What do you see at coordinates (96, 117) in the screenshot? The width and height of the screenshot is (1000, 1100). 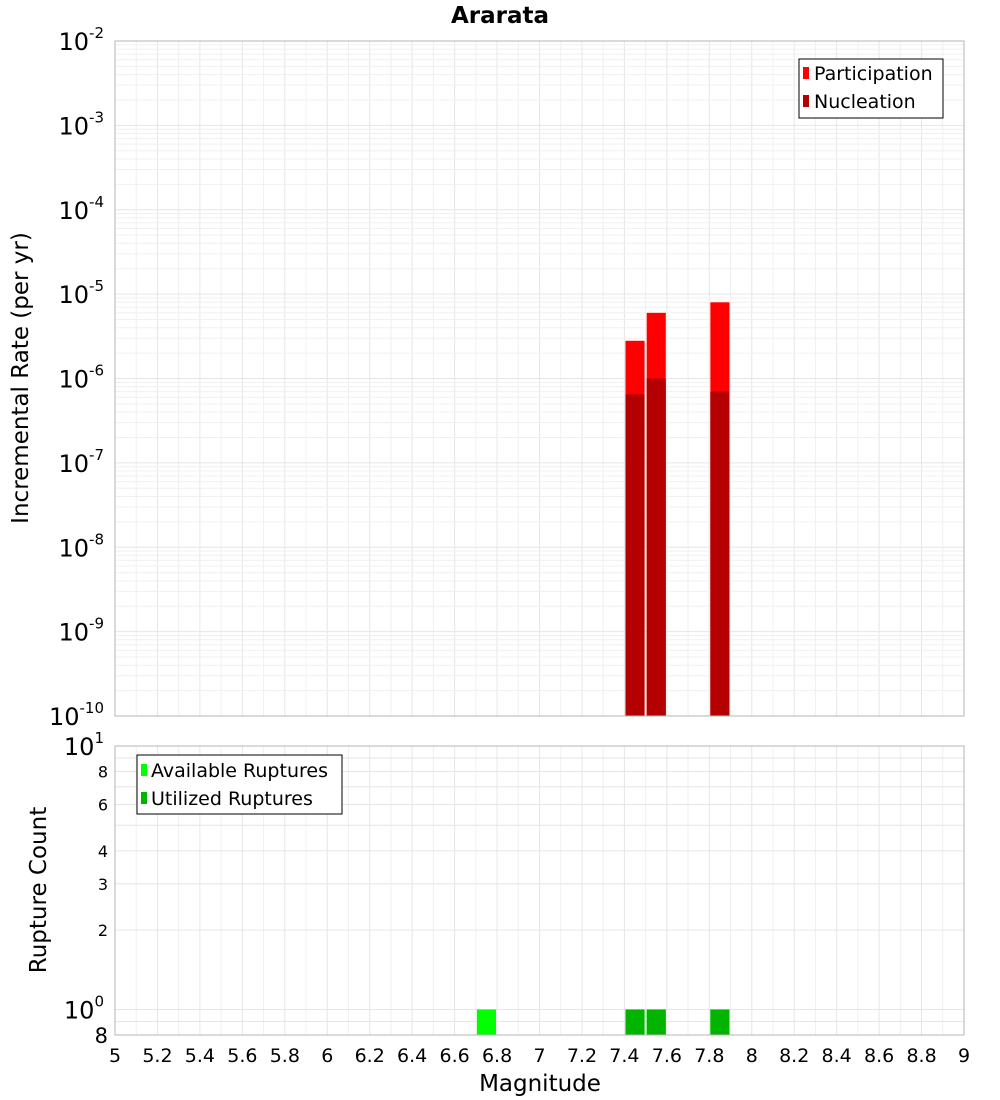 I see `top-y-tick-label-exponent: -3` at bounding box center [96, 117].